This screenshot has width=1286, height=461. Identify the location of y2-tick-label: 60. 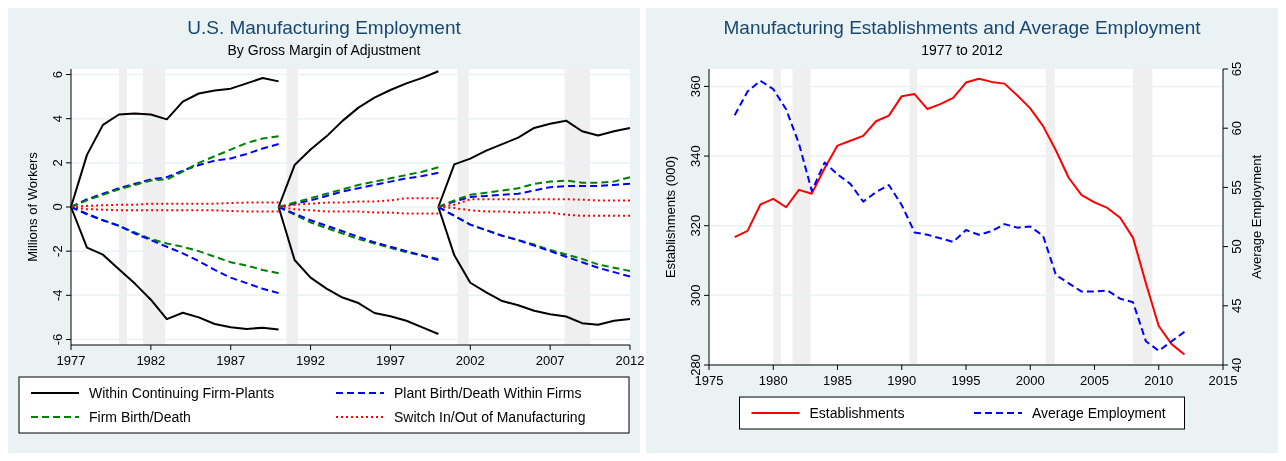
(1236, 128).